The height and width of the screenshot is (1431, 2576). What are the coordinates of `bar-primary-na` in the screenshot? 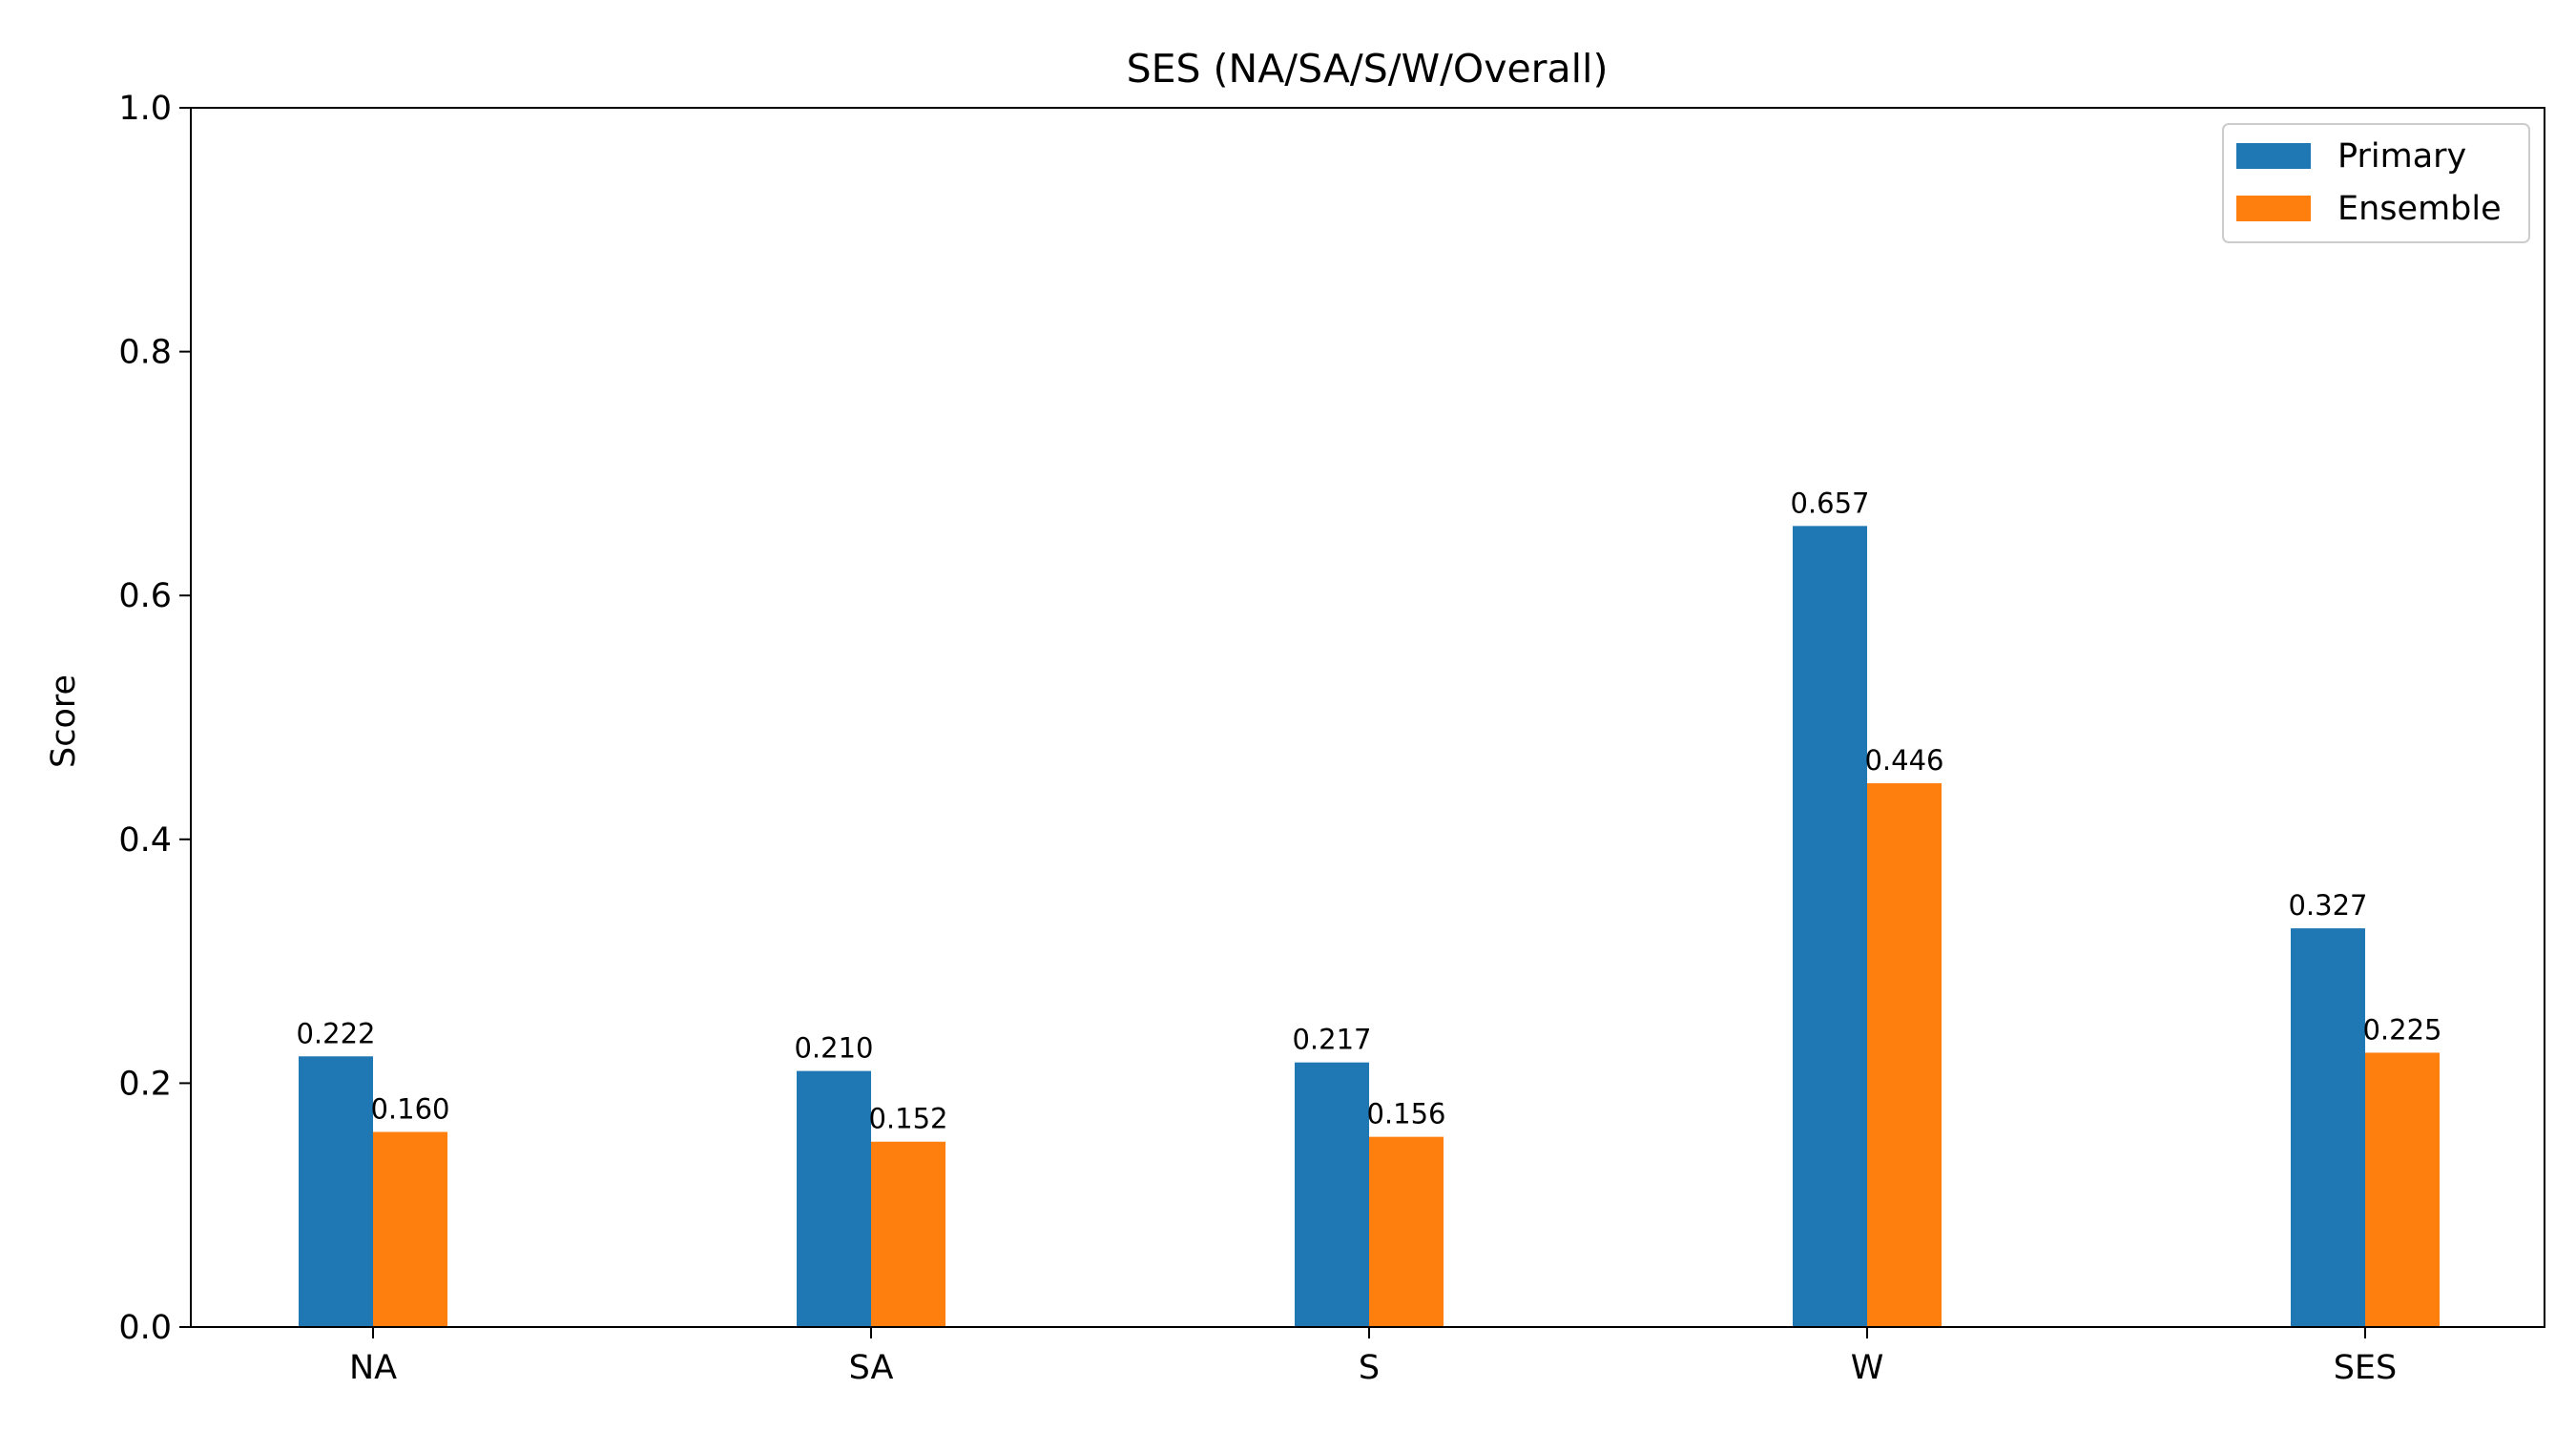 It's located at (336, 1191).